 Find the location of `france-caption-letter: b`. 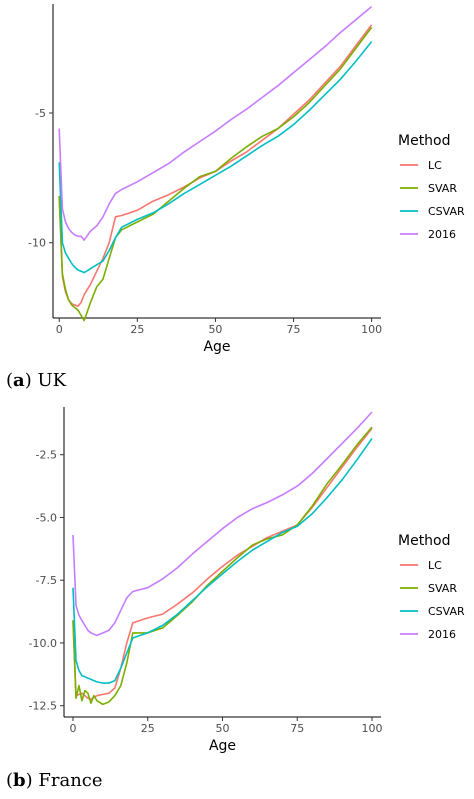

france-caption-letter: b is located at coordinates (19, 780).